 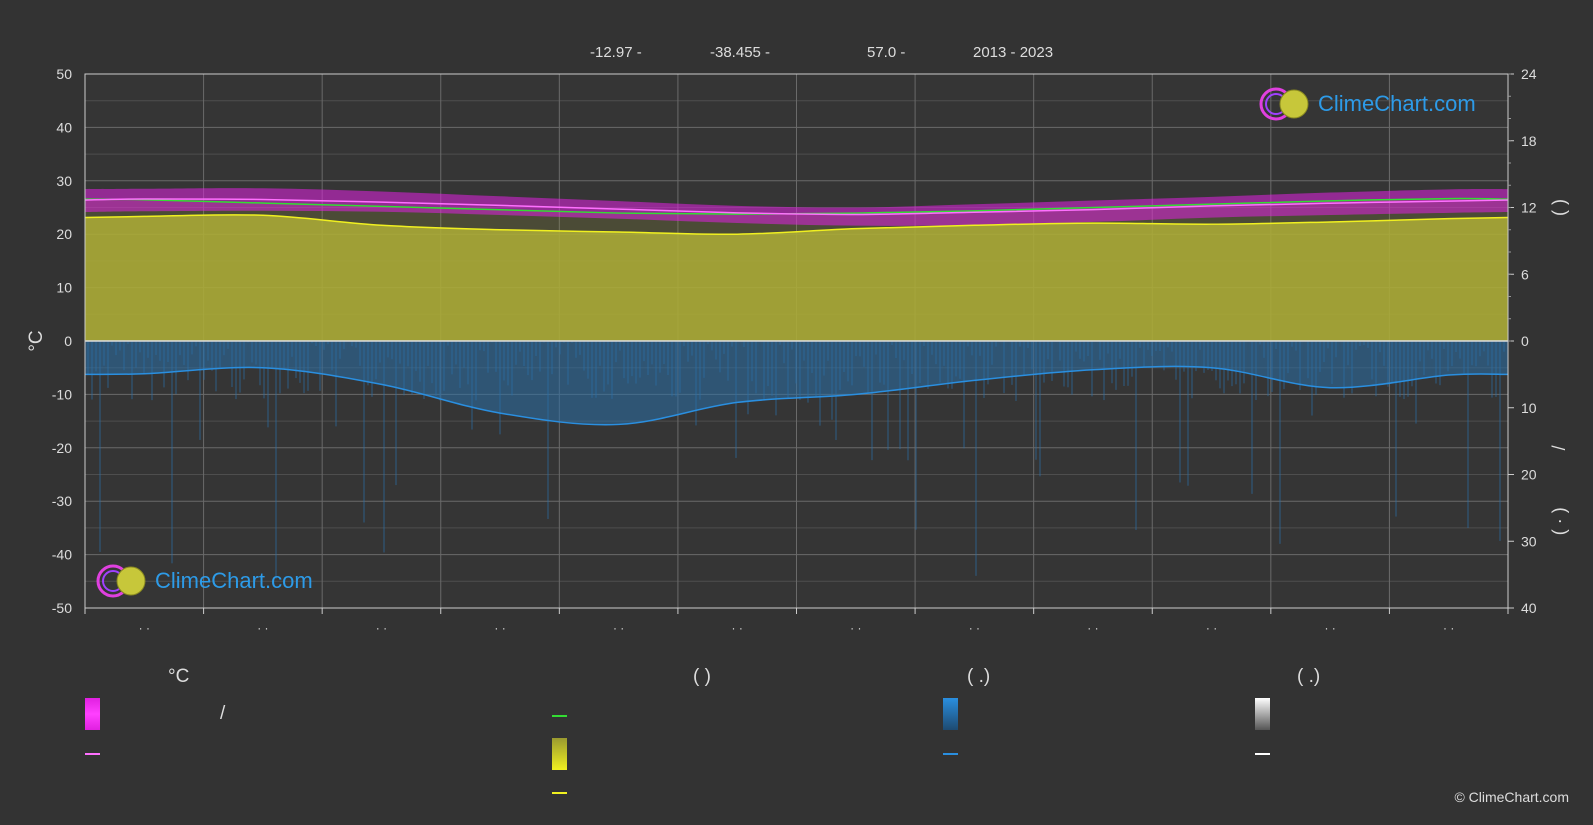 What do you see at coordinates (62, 555) in the screenshot?
I see `left-tick-label: -40` at bounding box center [62, 555].